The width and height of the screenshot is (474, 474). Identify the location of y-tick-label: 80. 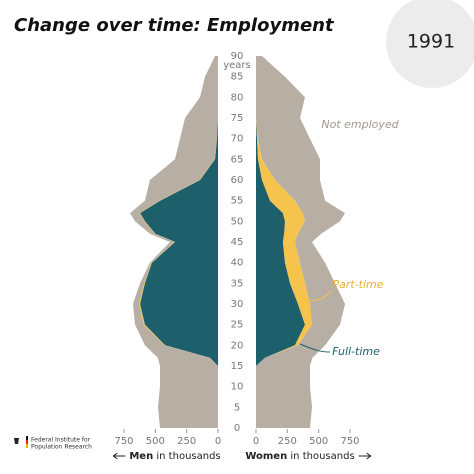
(237, 97).